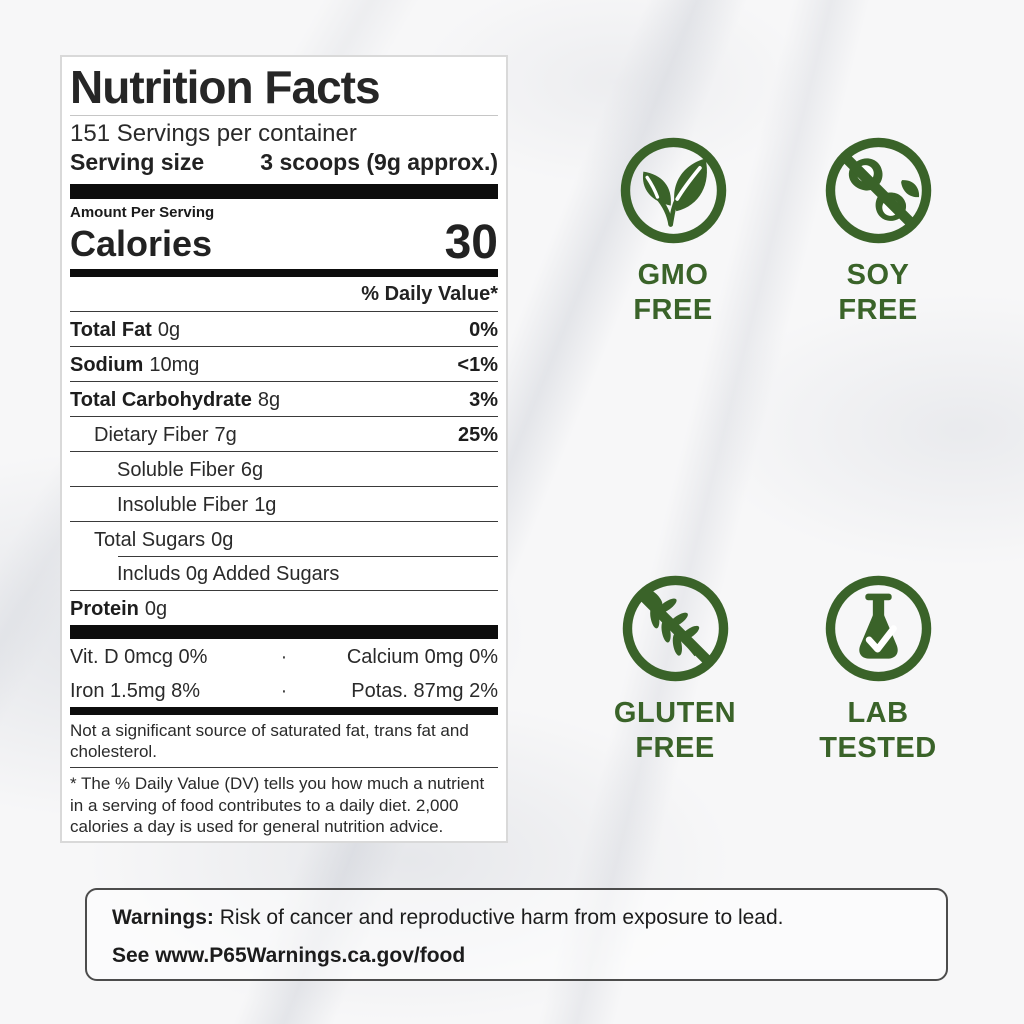  I want to click on nutrient-name: Insoluble Fiber, so click(183, 505).